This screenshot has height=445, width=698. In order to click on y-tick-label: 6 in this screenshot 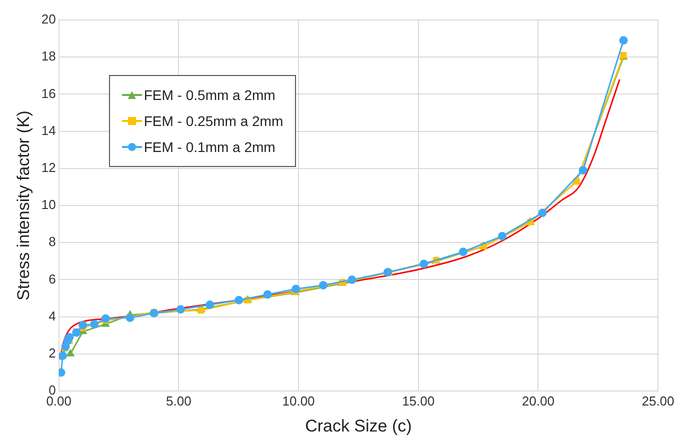, I will do `click(52, 278)`.